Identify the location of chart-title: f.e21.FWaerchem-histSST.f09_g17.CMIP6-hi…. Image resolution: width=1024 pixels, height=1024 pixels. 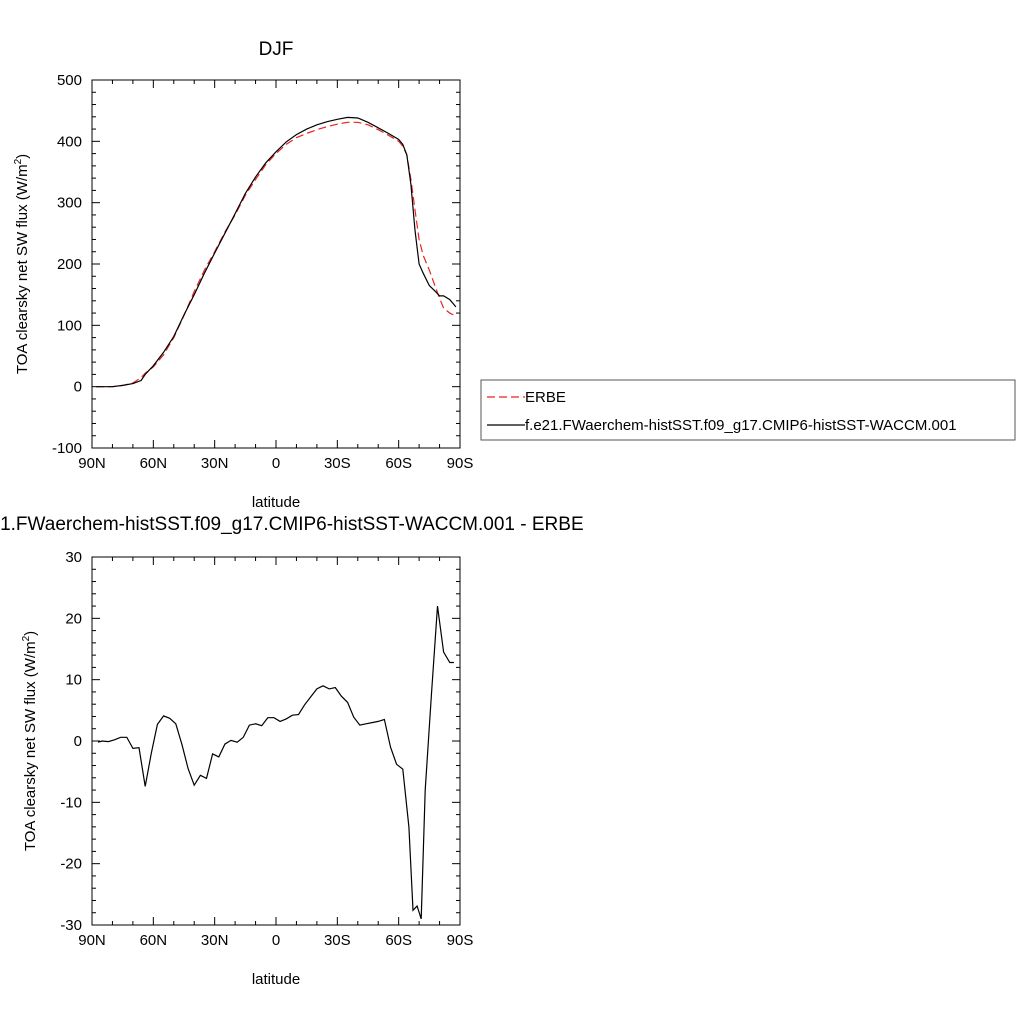
(292, 524).